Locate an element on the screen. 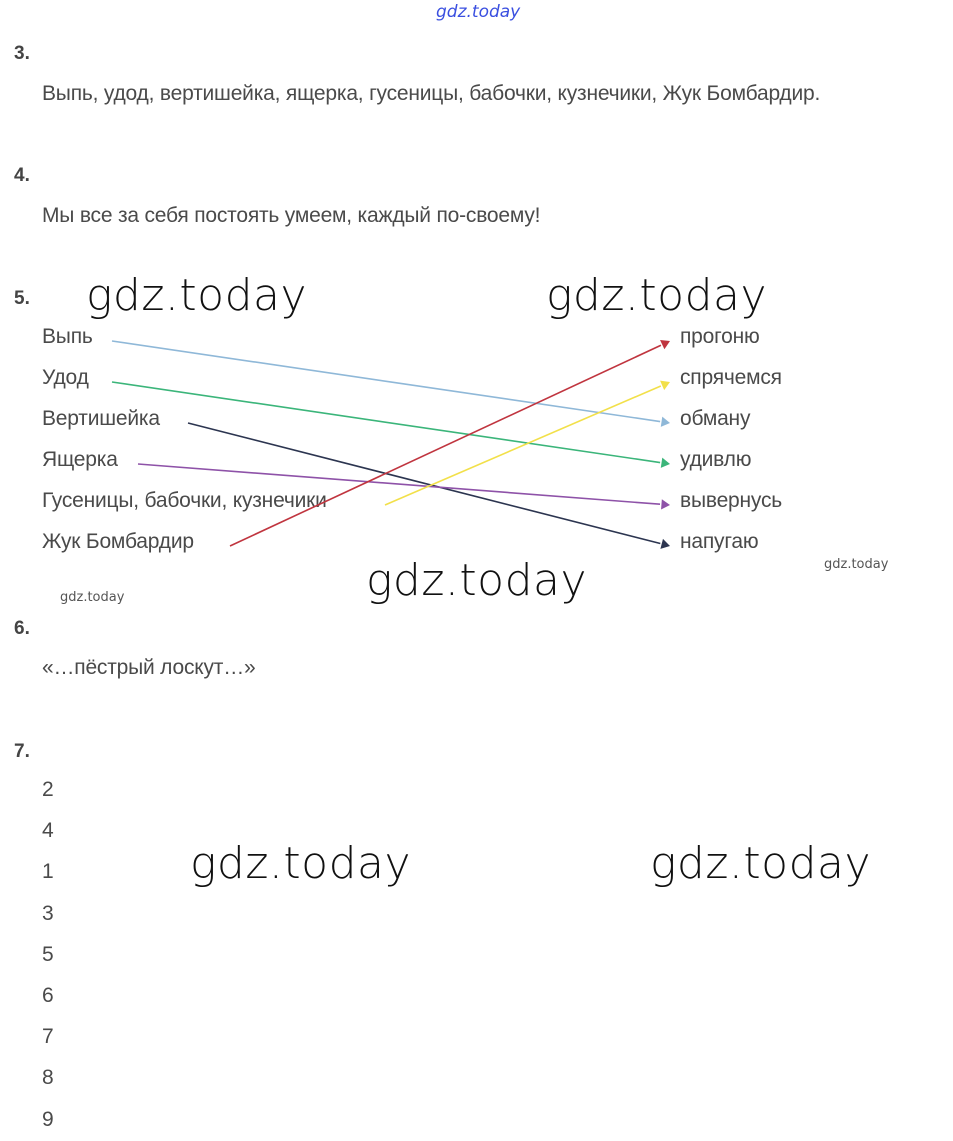  list-item: 3 is located at coordinates (48, 913).